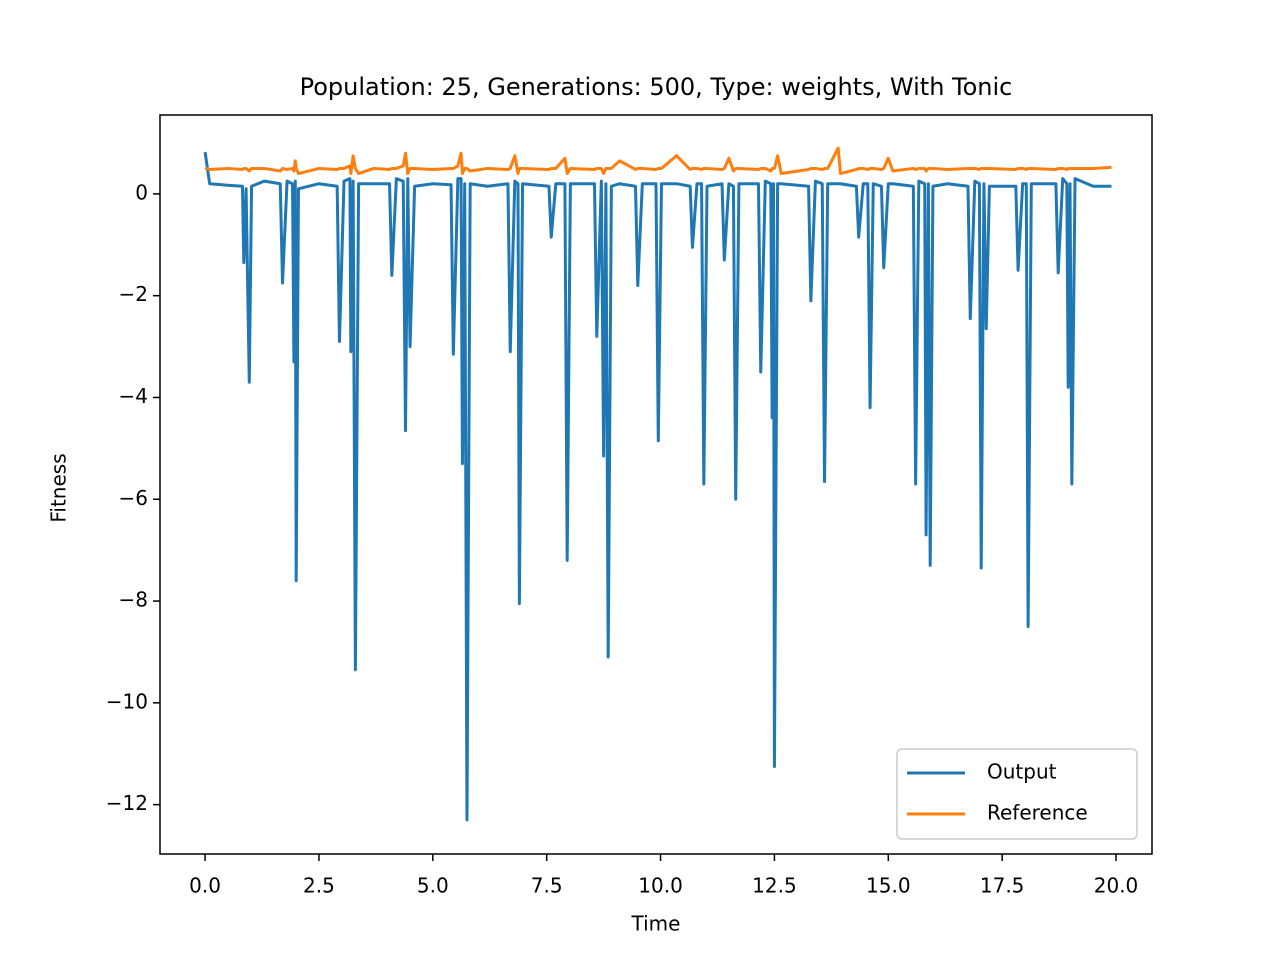  What do you see at coordinates (1022, 772) in the screenshot?
I see `legend-label: Output` at bounding box center [1022, 772].